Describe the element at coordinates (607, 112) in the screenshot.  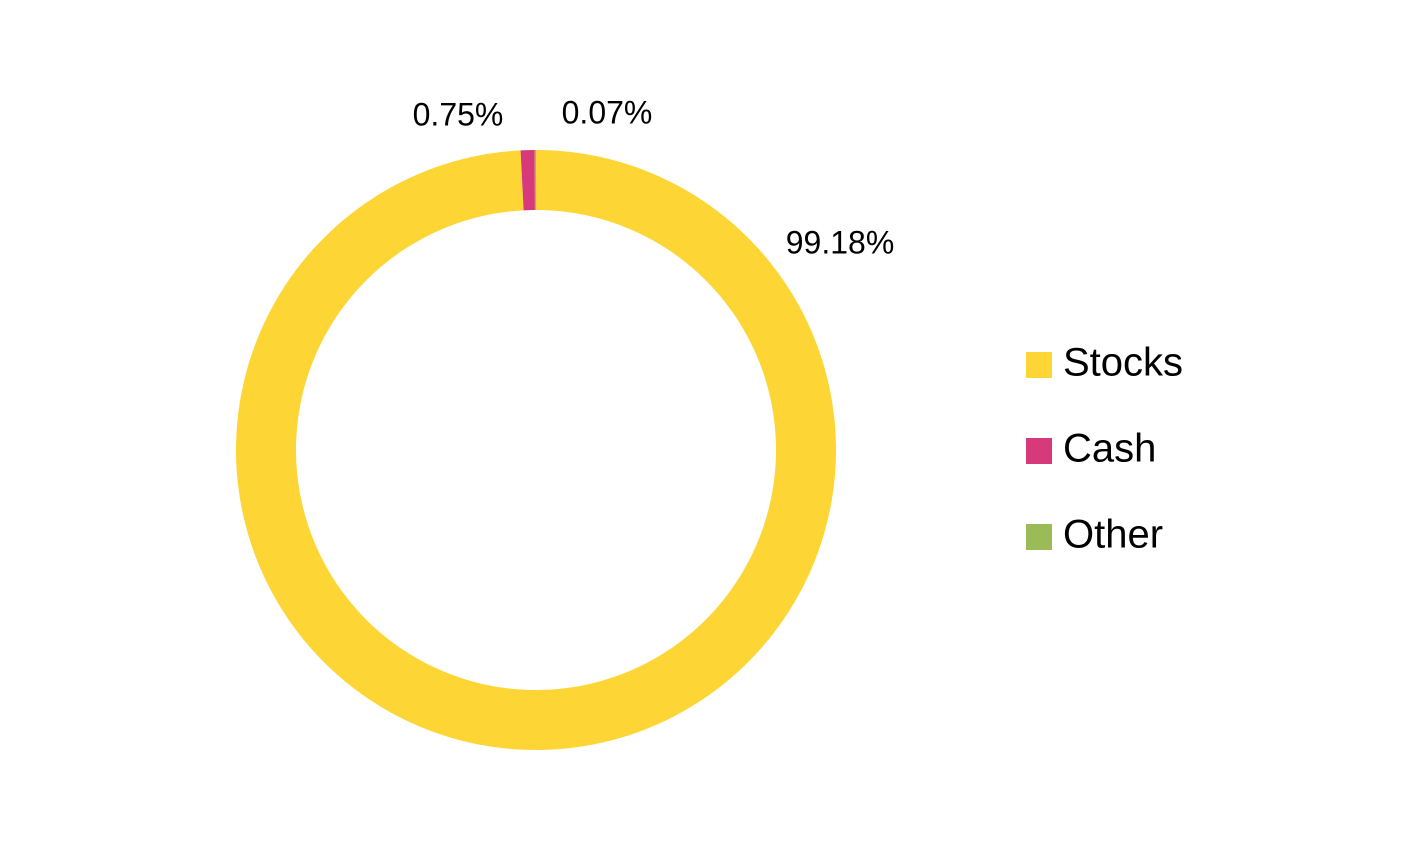
I see `value-label: 0.07%` at that location.